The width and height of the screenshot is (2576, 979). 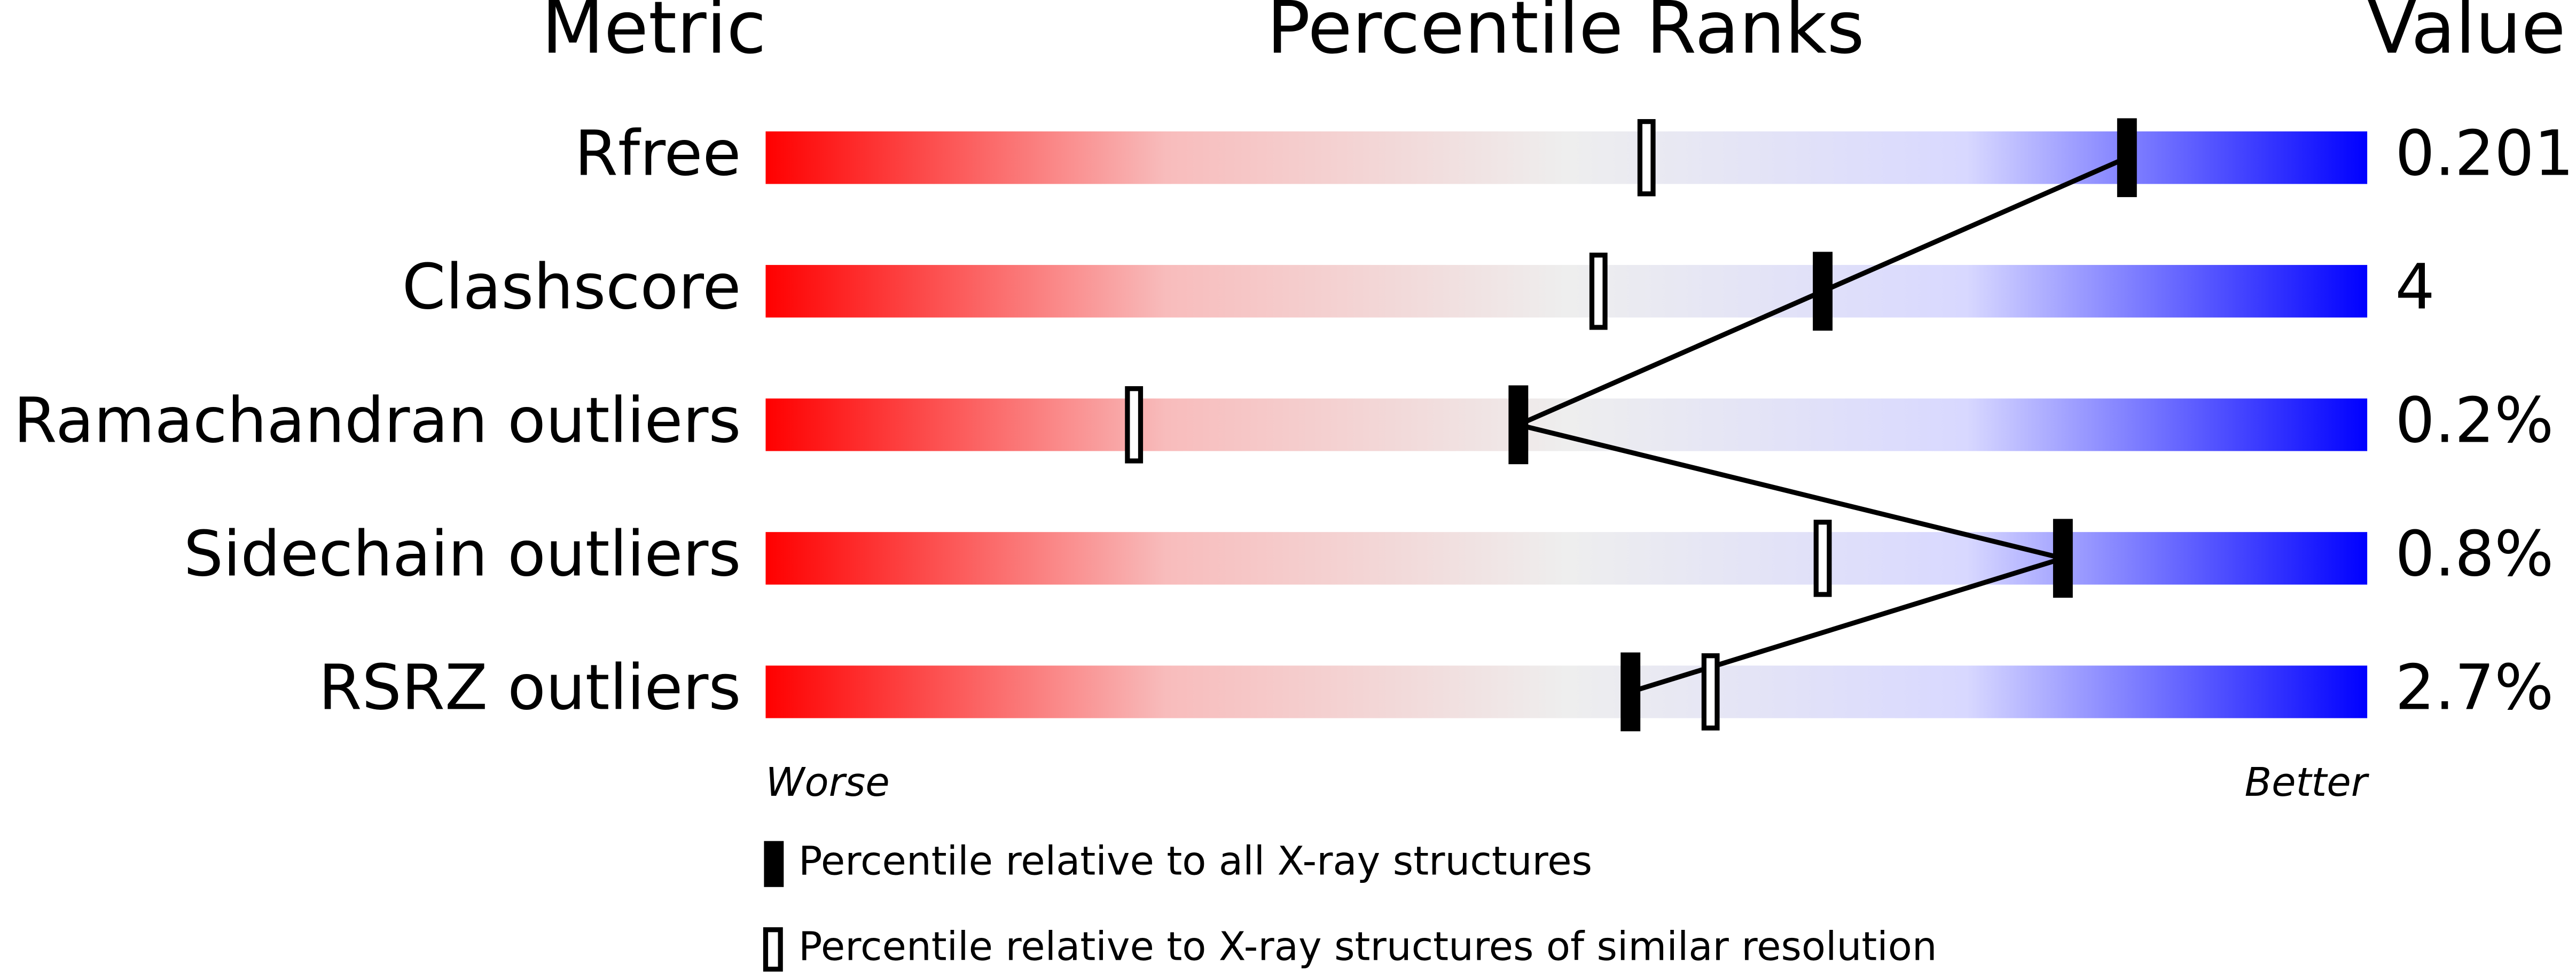 I want to click on metric-value: 0.8%, so click(x=2474, y=554).